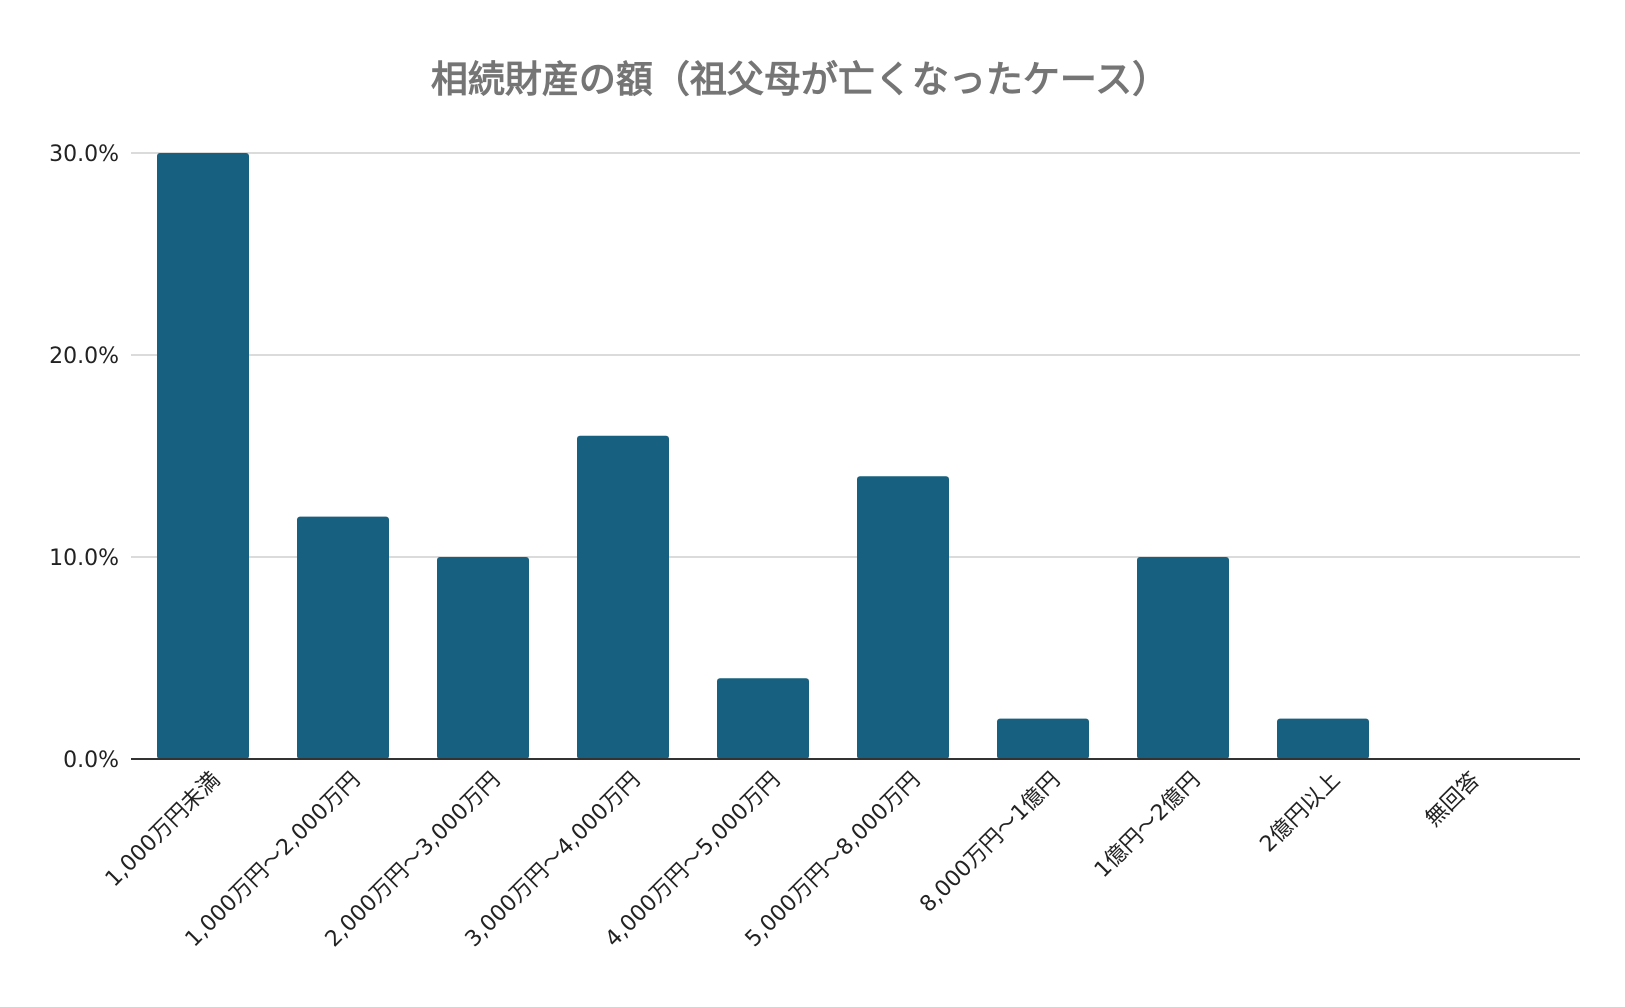 The image size is (1625, 1007). Describe the element at coordinates (990, 843) in the screenshot. I see `x-category-label: 8,000万円～1億円` at that location.